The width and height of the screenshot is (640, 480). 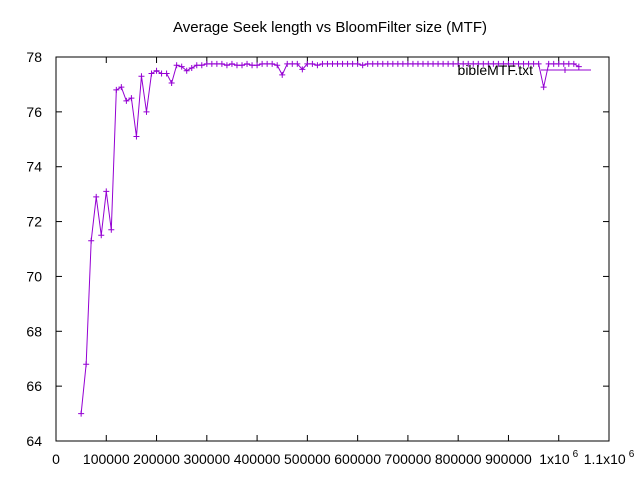 What do you see at coordinates (34, 57) in the screenshot?
I see `y-tick-label: 78` at bounding box center [34, 57].